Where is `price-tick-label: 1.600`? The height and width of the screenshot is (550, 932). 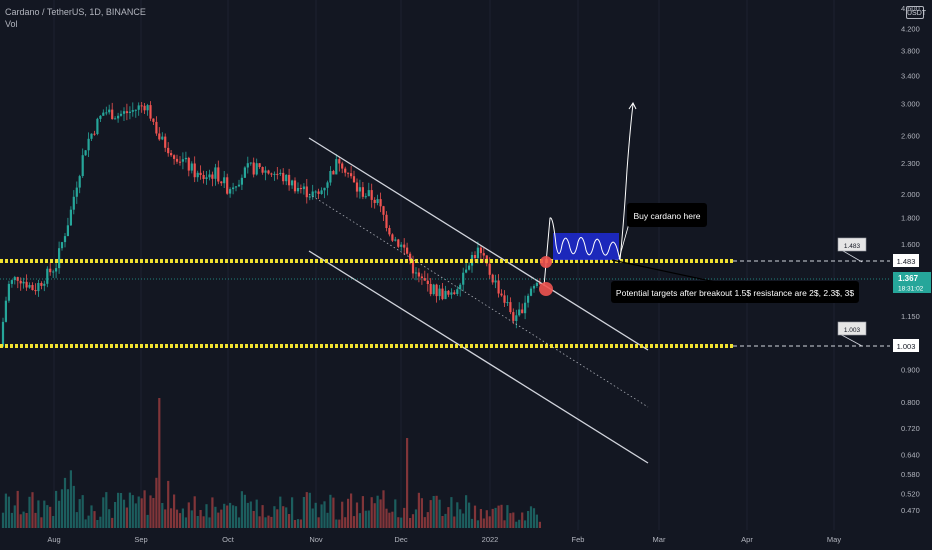 price-tick-label: 1.600 is located at coordinates (910, 244).